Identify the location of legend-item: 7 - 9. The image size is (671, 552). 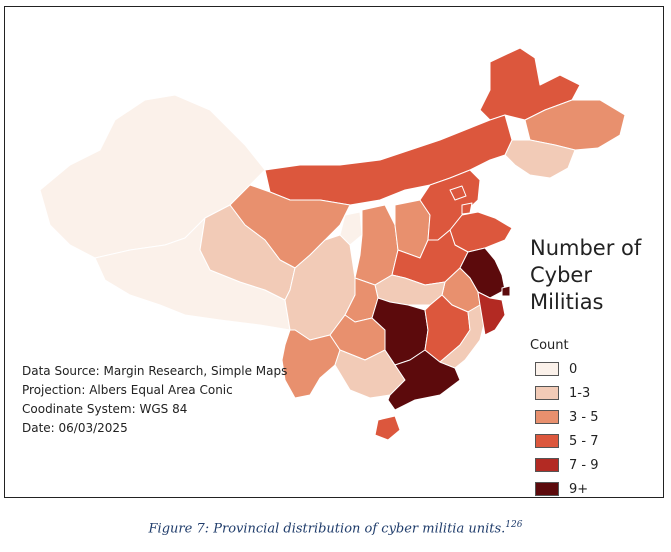
(600, 465).